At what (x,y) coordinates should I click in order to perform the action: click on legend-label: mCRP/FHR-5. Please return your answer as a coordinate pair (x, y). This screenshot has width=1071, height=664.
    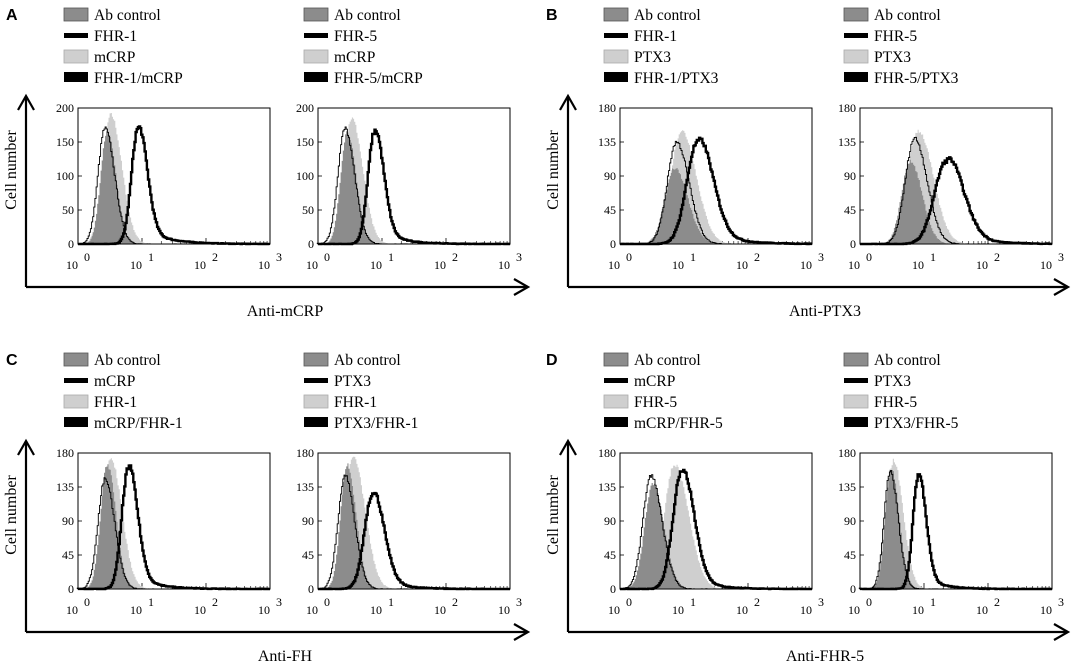
    Looking at the image, I should click on (678, 423).